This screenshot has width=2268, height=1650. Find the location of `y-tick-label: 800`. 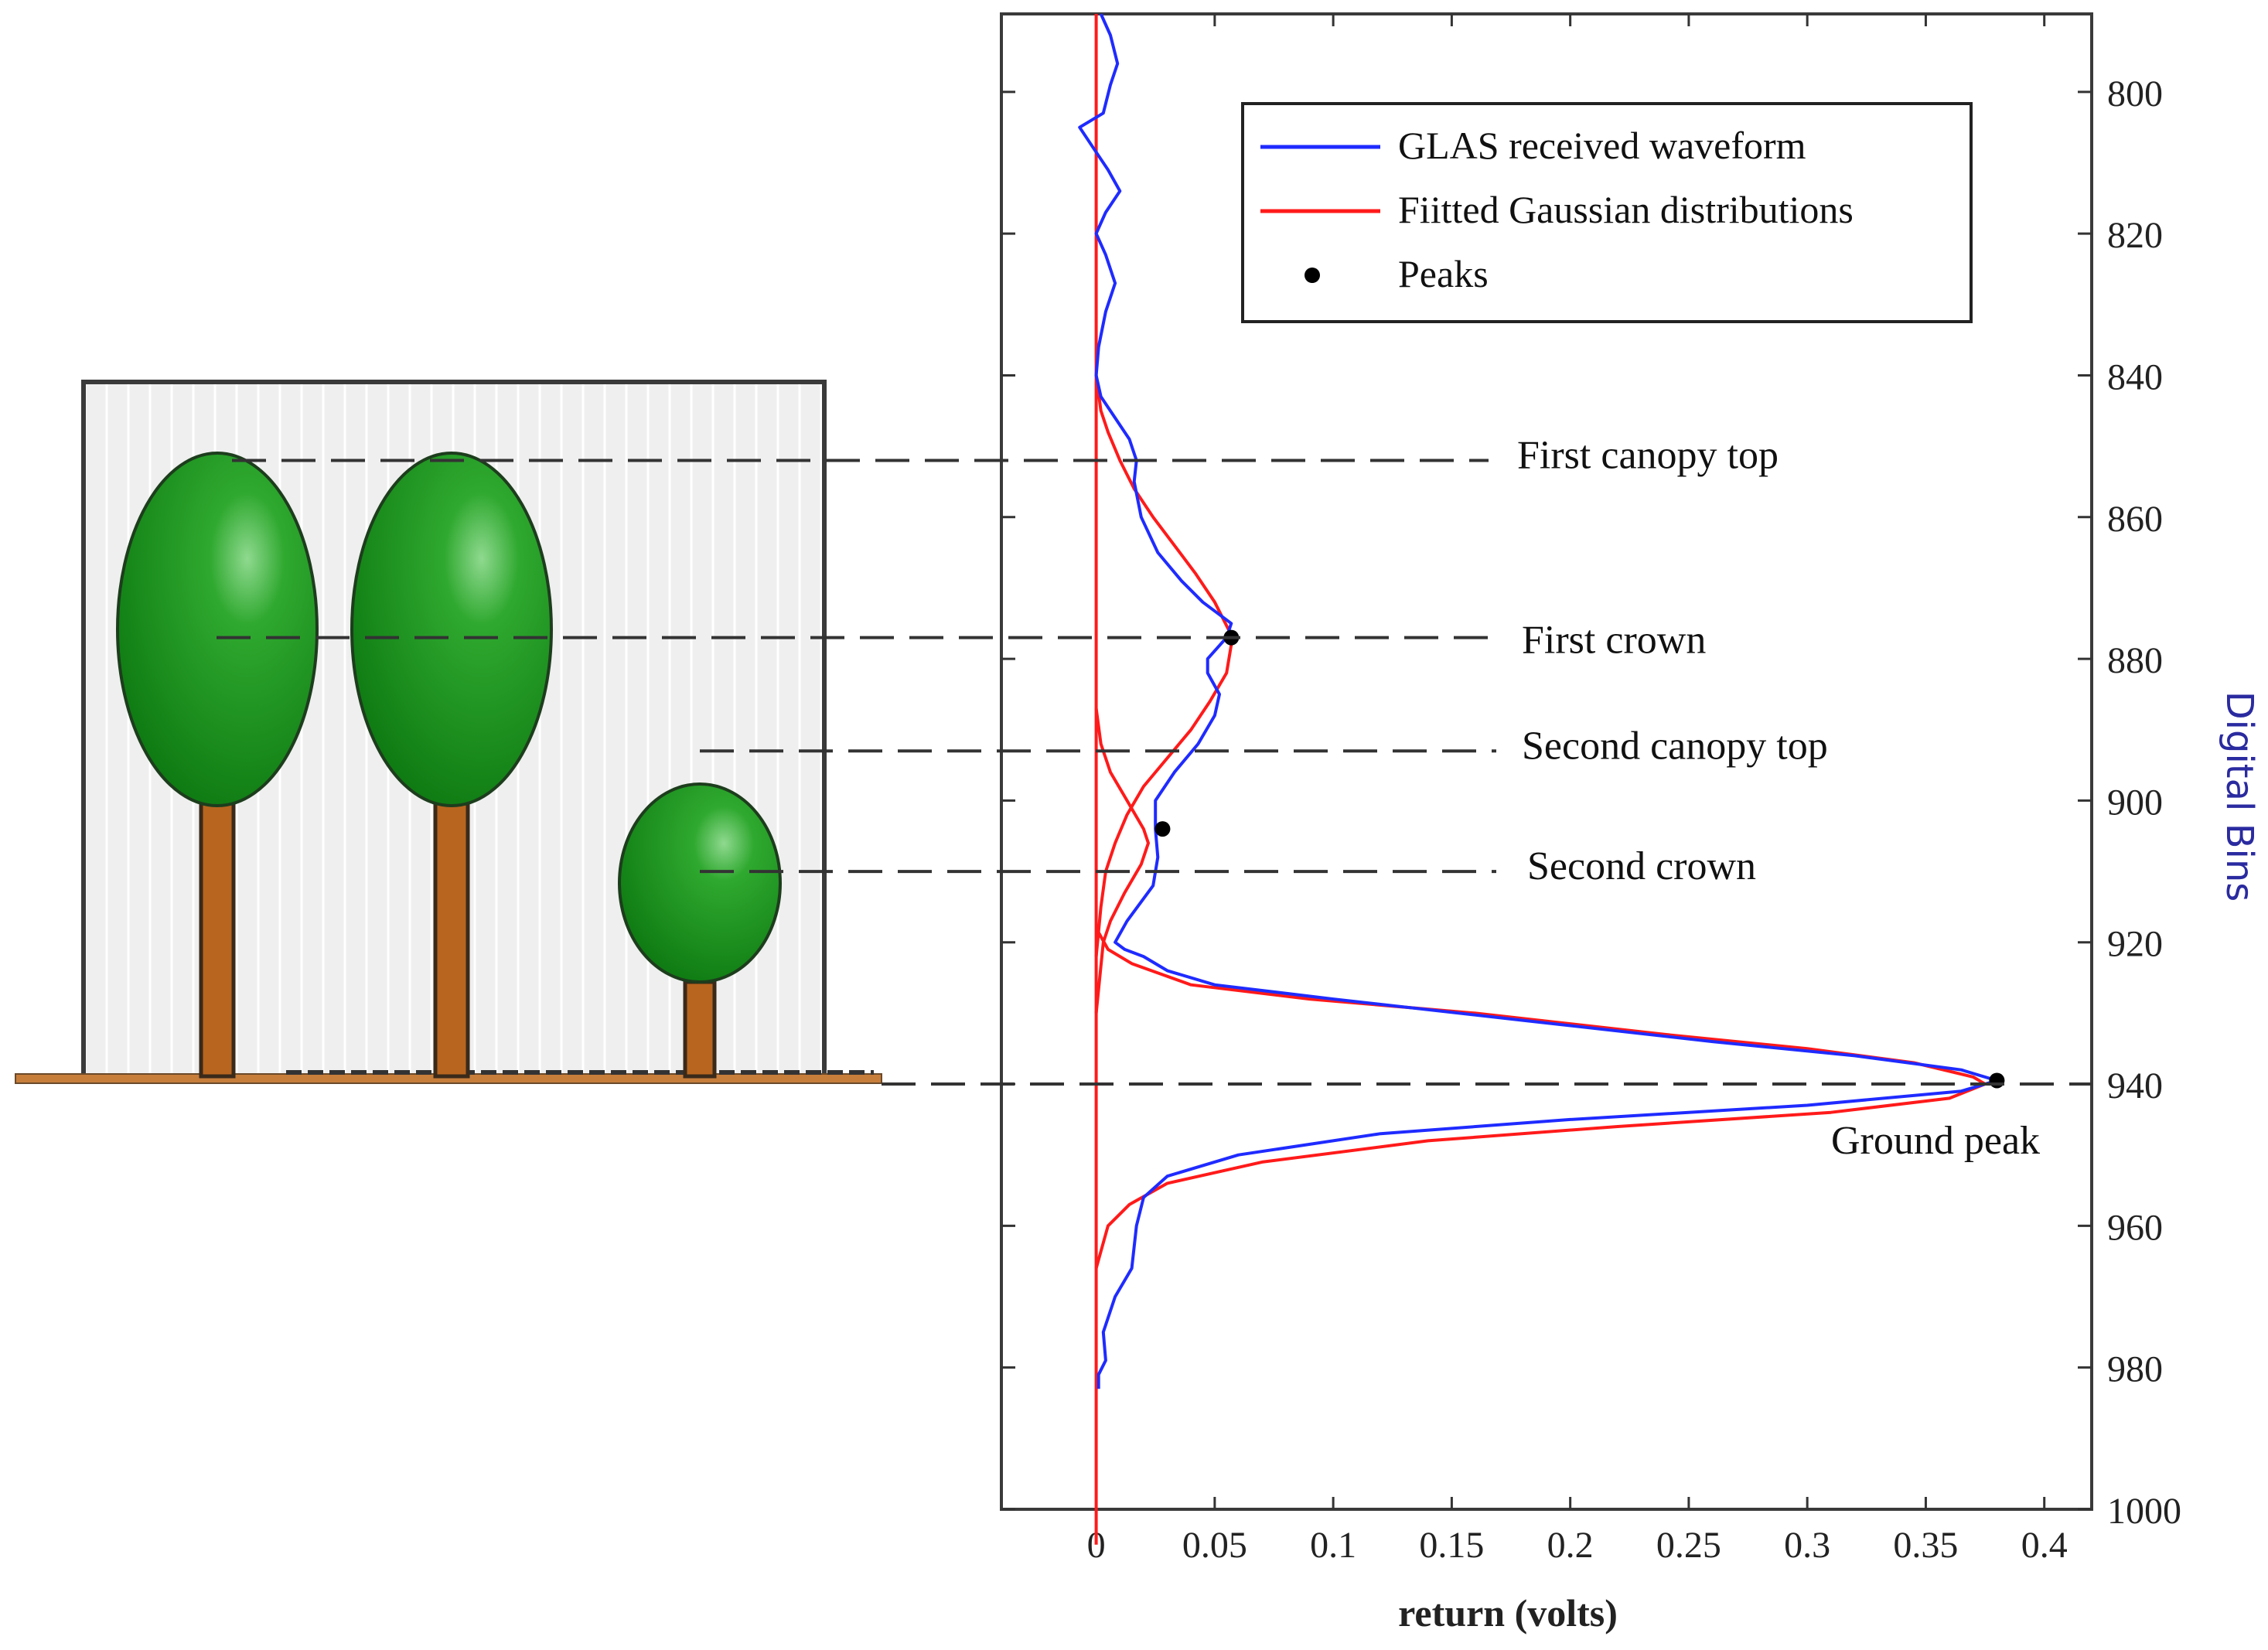

y-tick-label: 800 is located at coordinates (2135, 93).